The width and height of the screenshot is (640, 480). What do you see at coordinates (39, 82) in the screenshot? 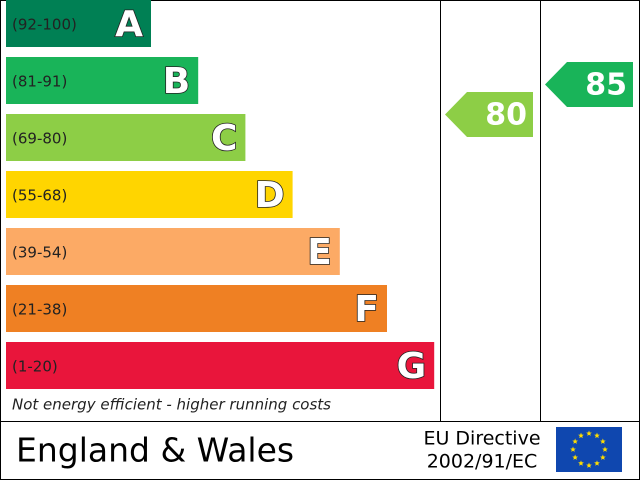
I see `band-range: (81-91)` at bounding box center [39, 82].